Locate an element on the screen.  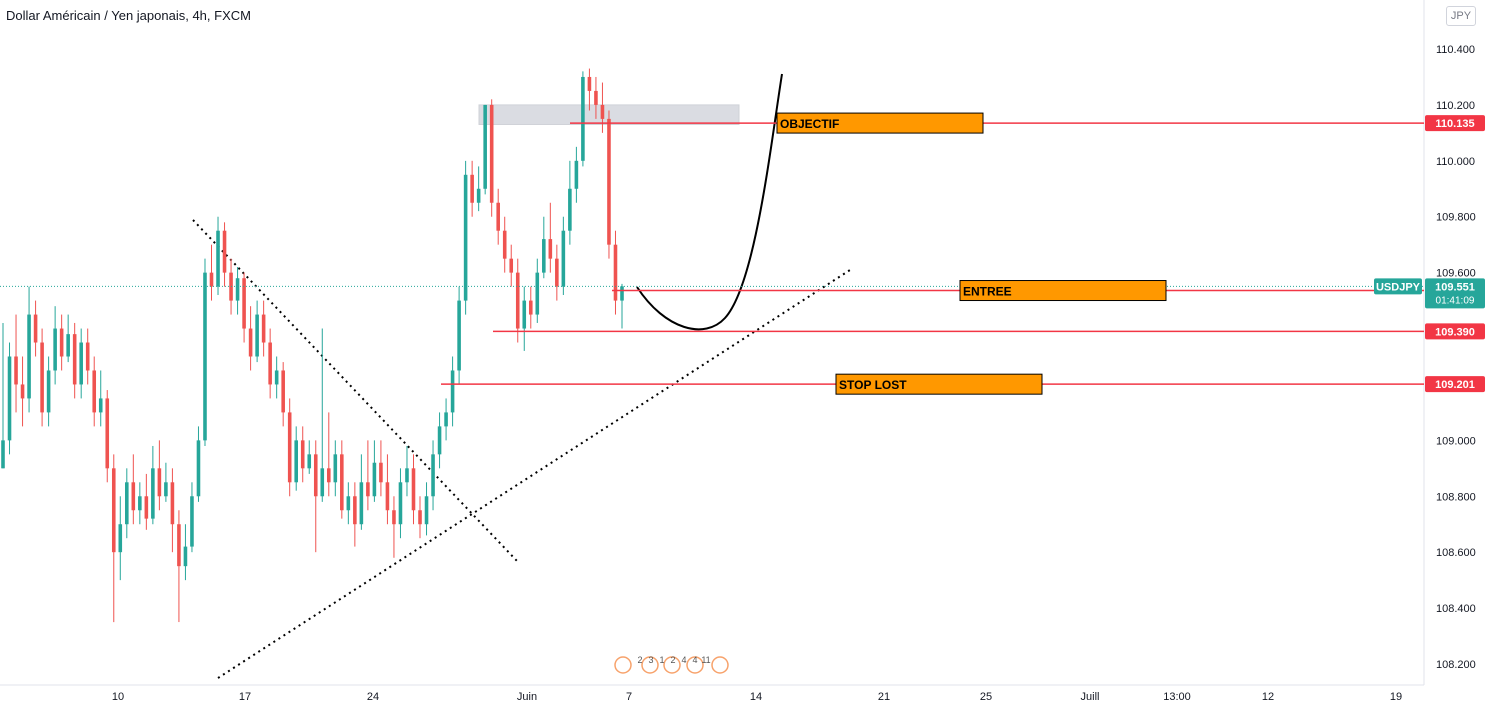
x-tick-label: 10 is located at coordinates (118, 697).